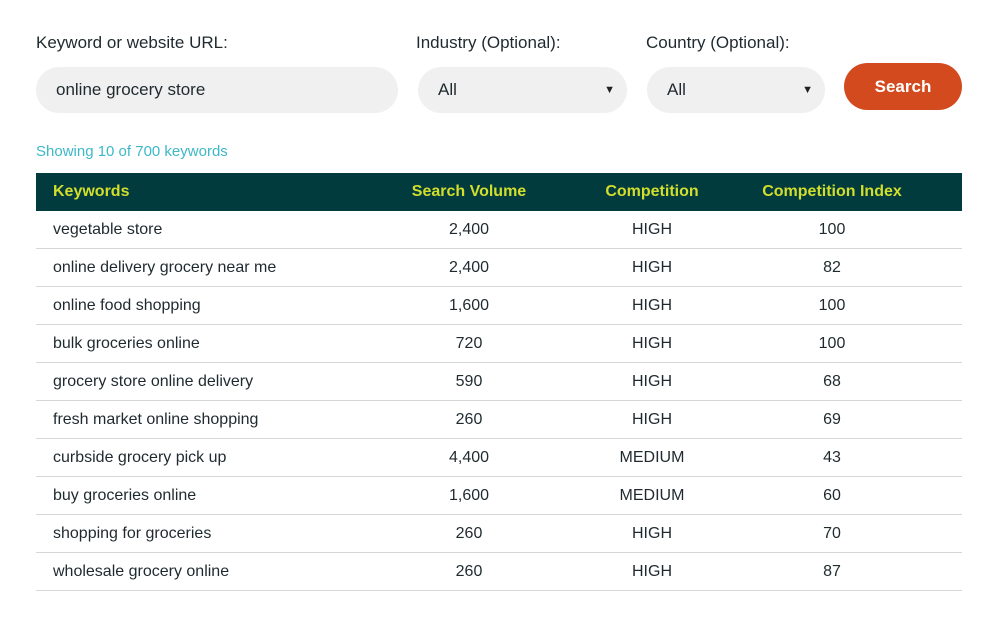  I want to click on country-label: Country (Optional):, so click(718, 42).